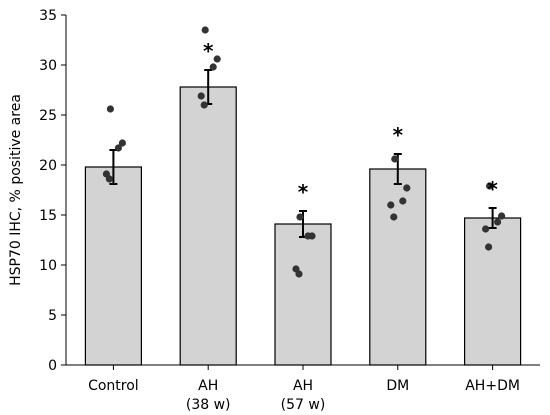 This screenshot has height=415, width=550. I want to click on y-tick-label-0: 0, so click(52, 366).